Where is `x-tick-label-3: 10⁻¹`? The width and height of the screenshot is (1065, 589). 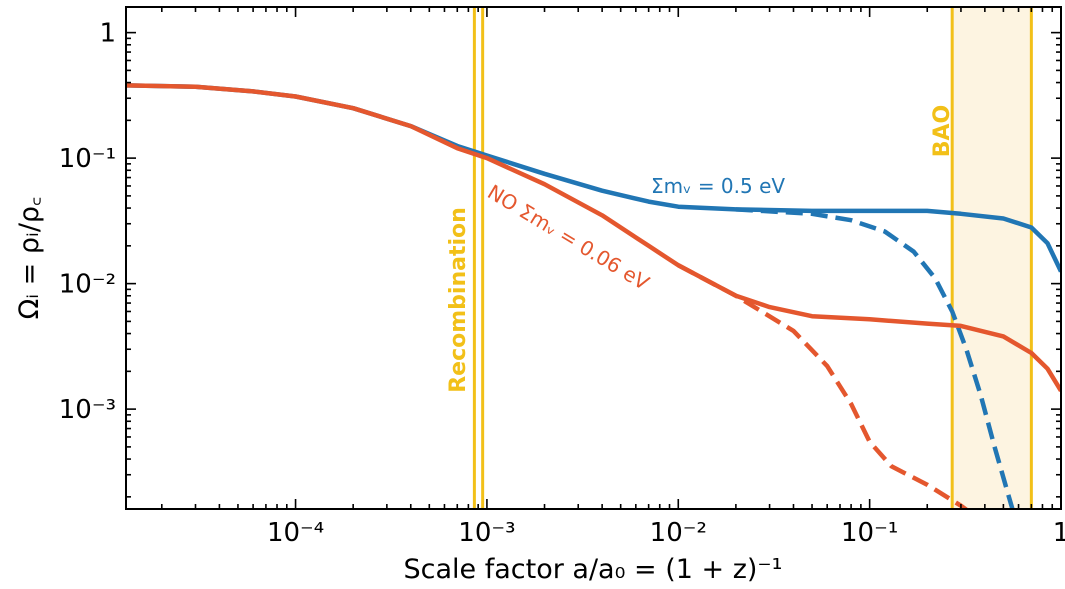 x-tick-label-3: 10⁻¹ is located at coordinates (869, 533).